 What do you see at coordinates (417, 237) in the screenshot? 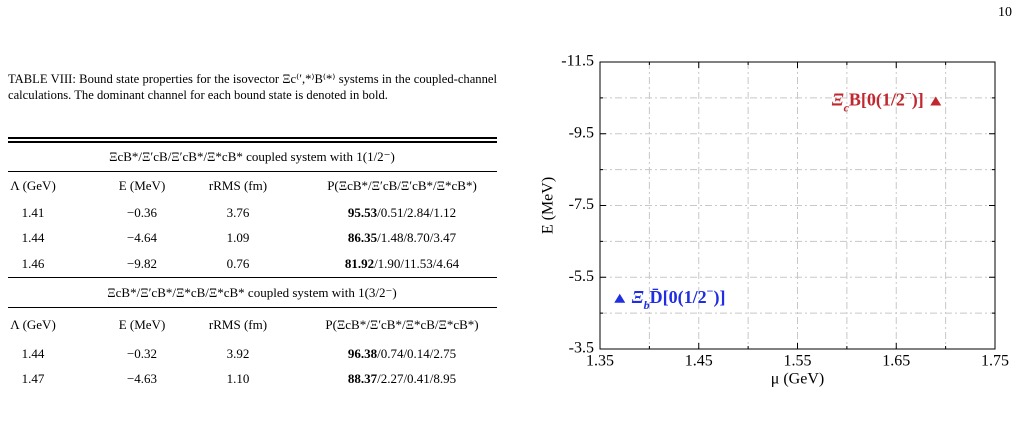
I see `other-probabilities: /1.48/8.70/3.47` at bounding box center [417, 237].